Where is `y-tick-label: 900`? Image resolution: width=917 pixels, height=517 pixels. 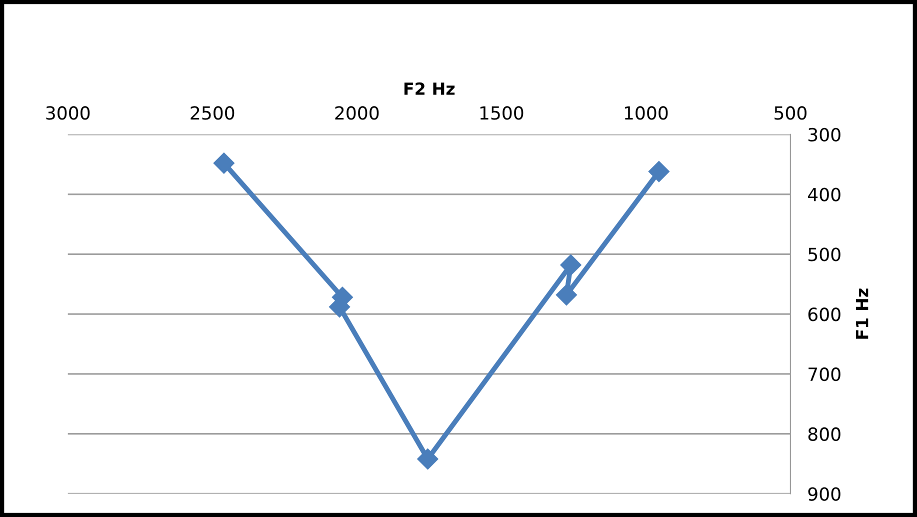 y-tick-label: 900 is located at coordinates (824, 494).